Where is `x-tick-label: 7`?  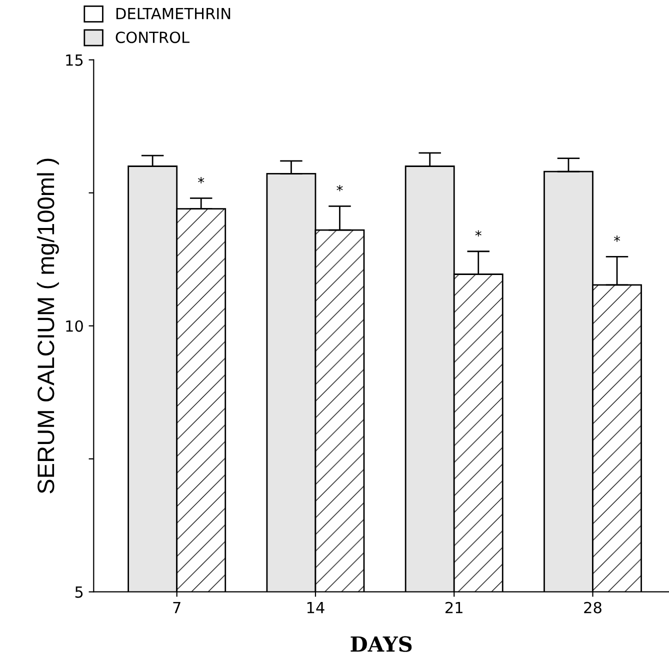 x-tick-label: 7 is located at coordinates (176, 608).